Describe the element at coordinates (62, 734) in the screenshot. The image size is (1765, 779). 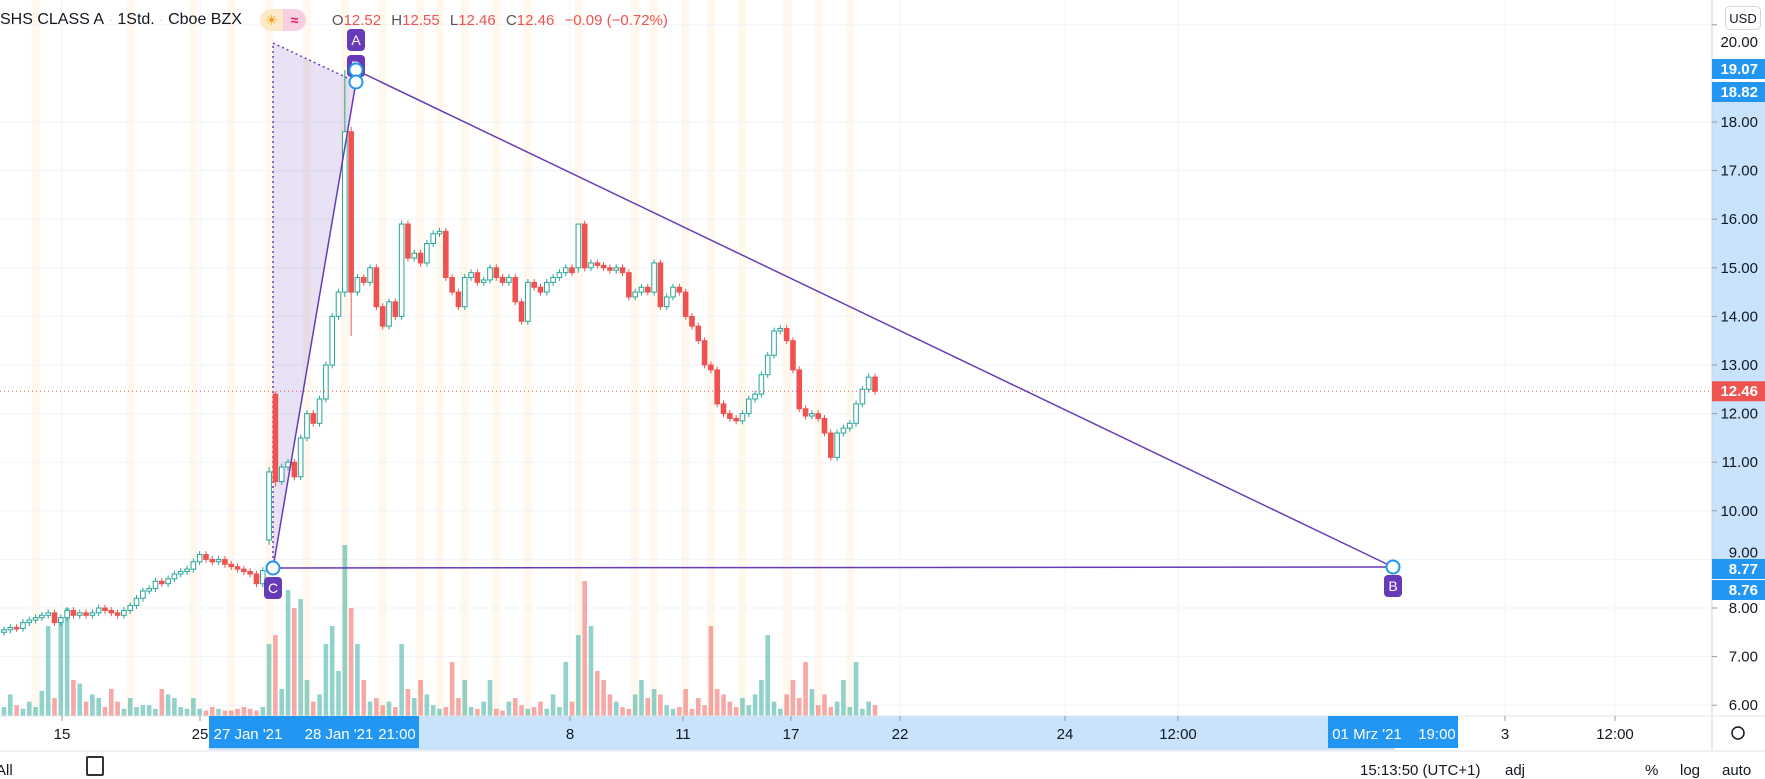
I see `time-tick-label: 15` at that location.